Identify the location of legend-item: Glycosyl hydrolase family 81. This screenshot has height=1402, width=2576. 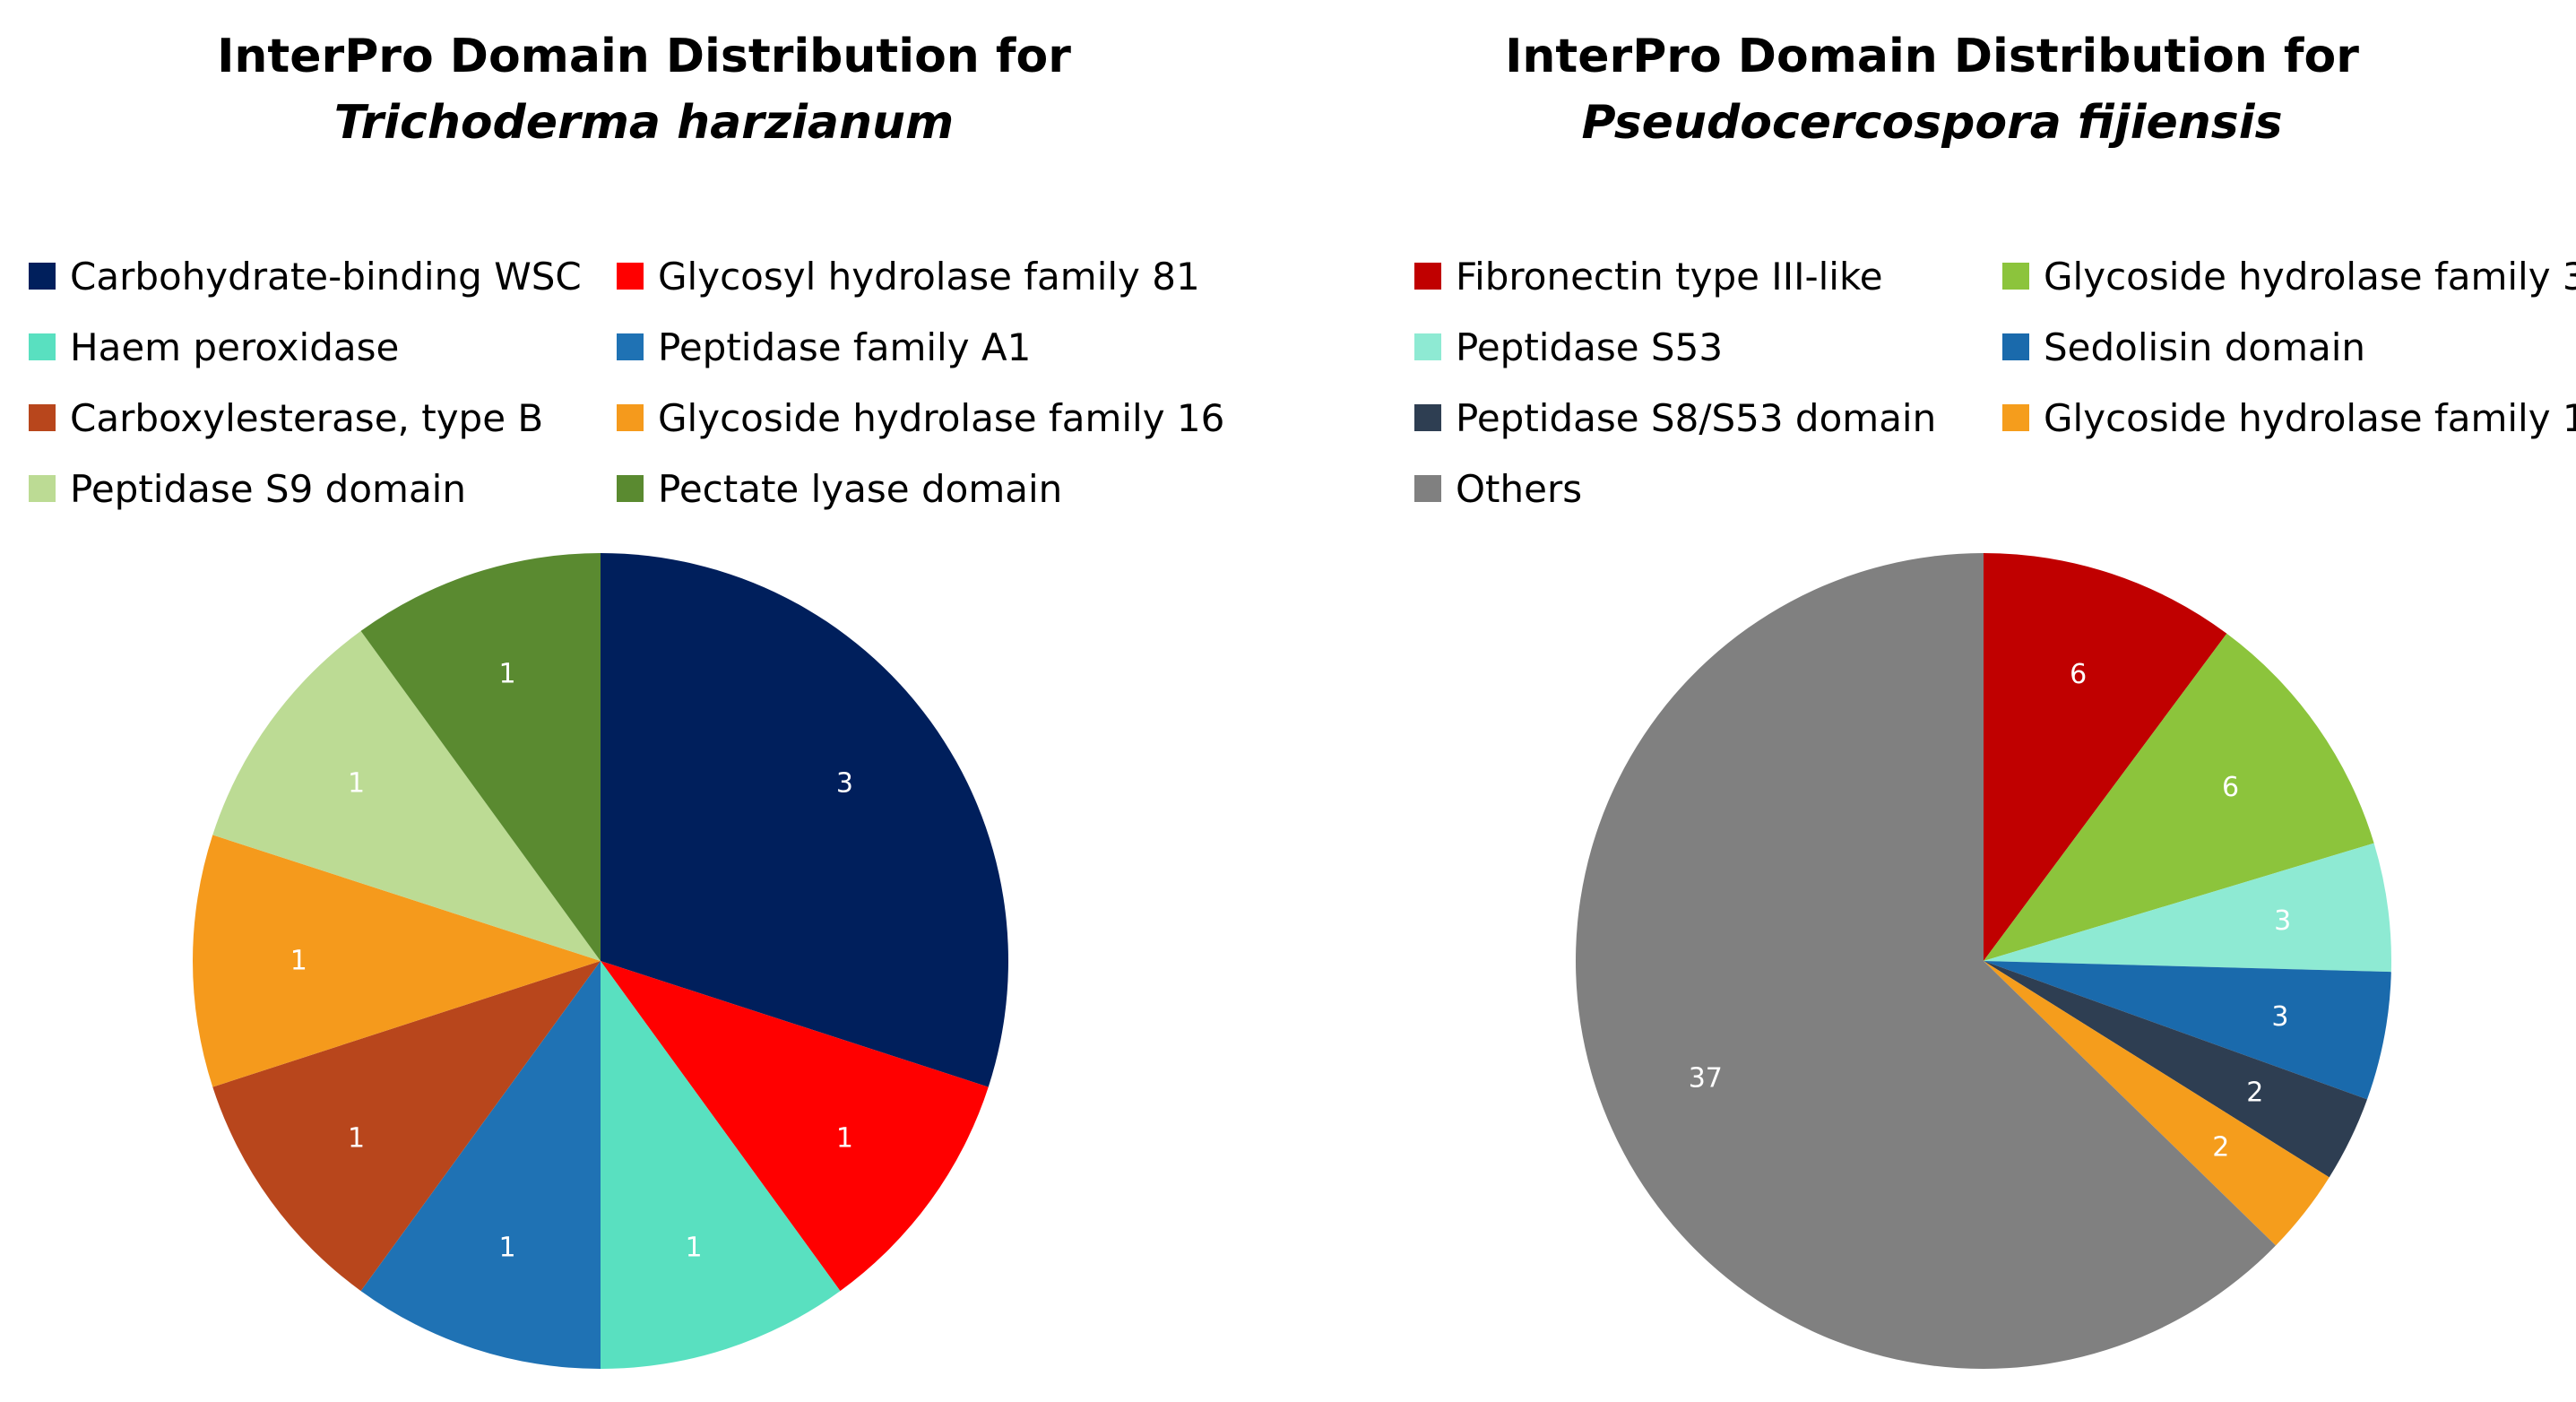
(908, 276).